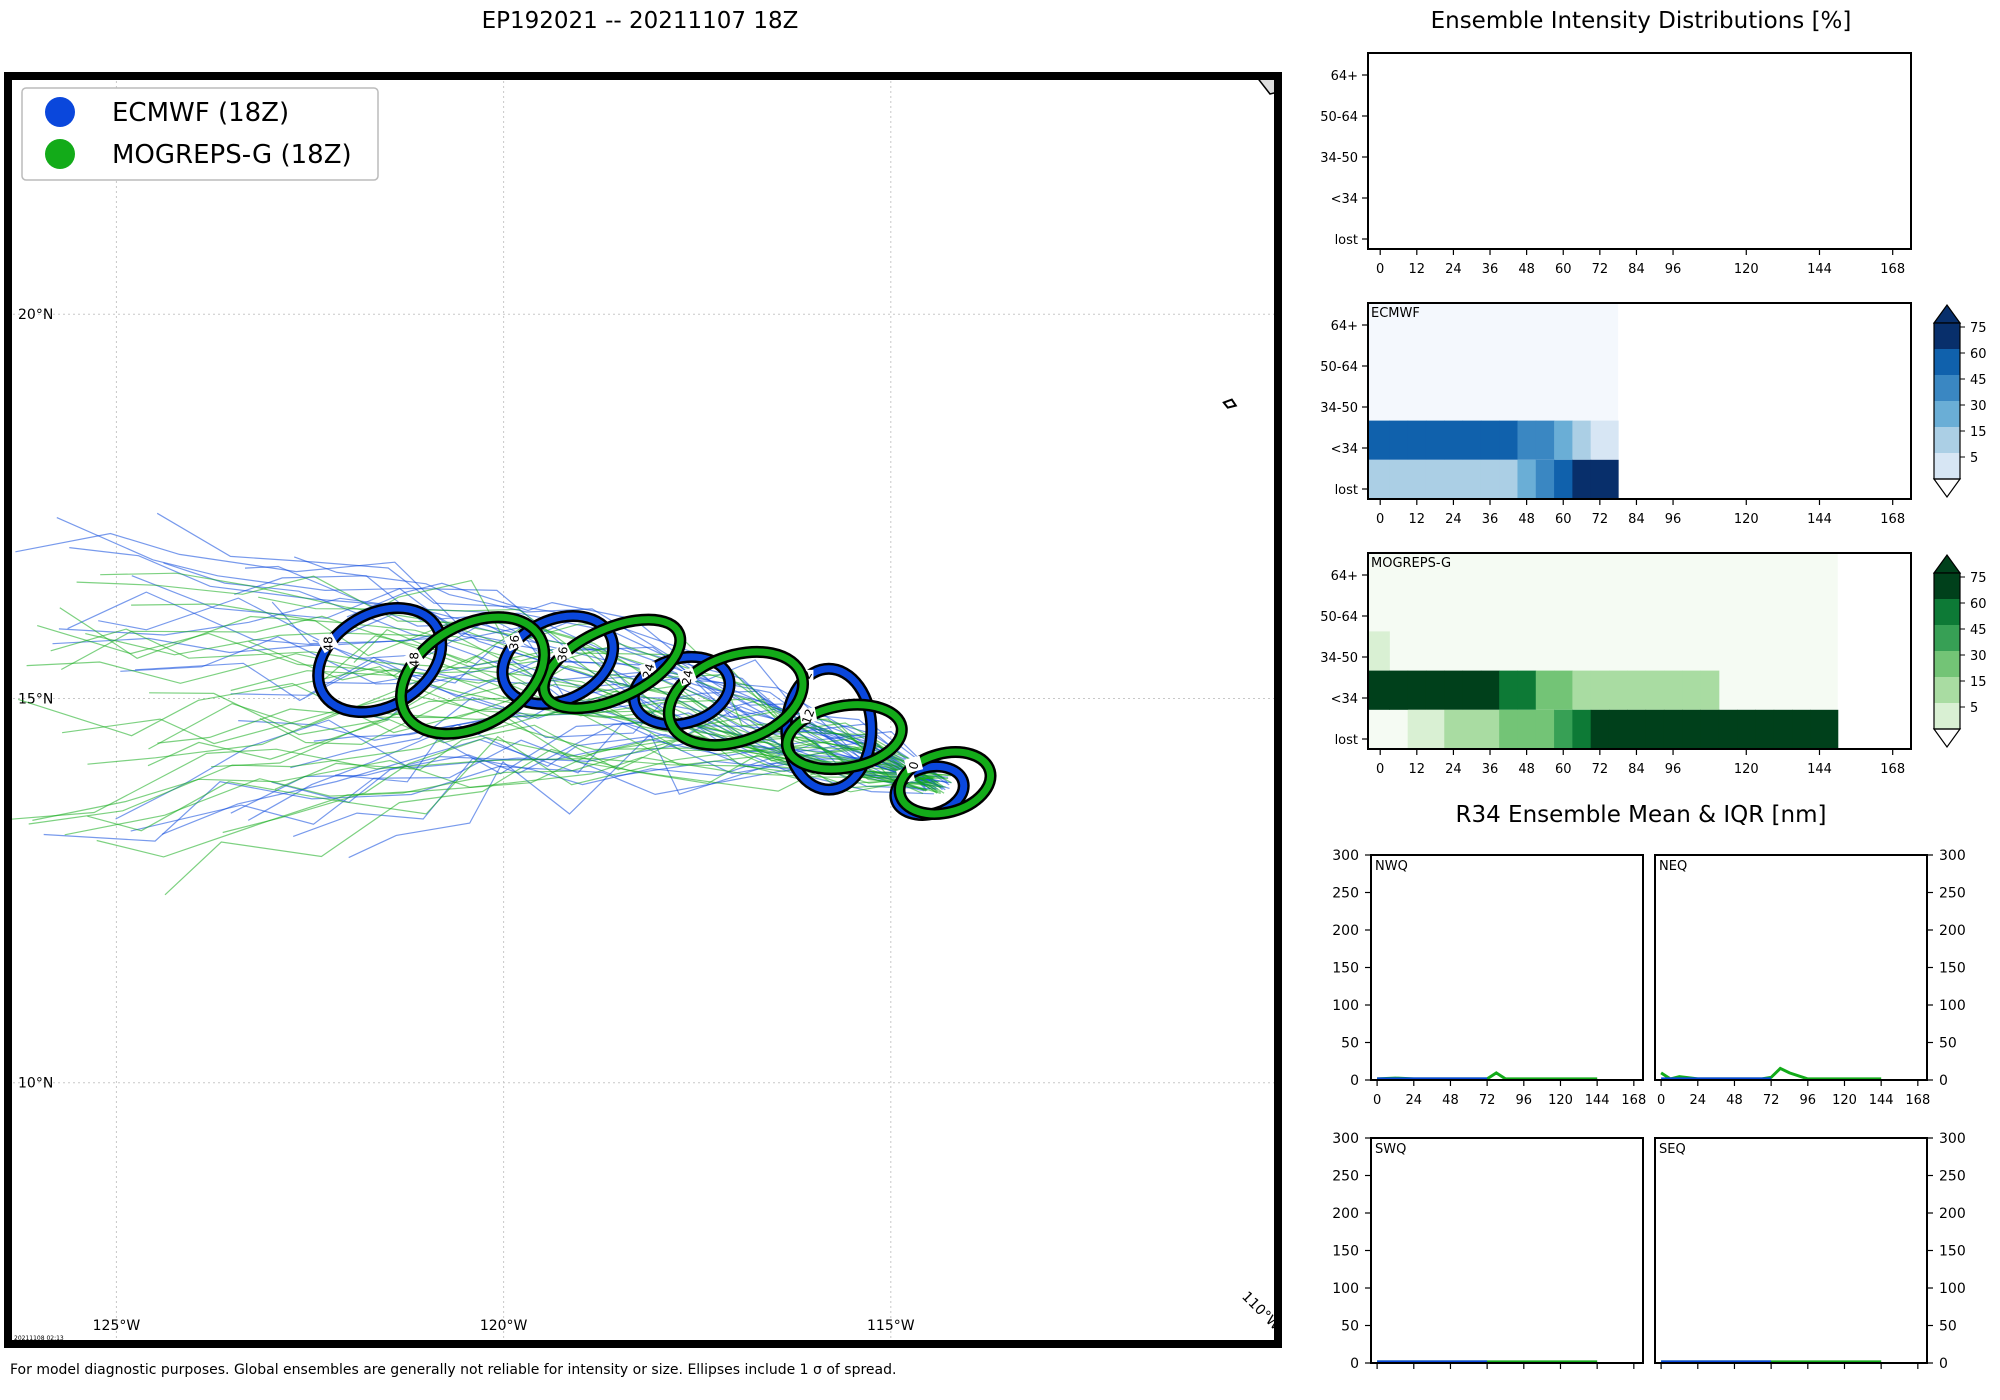 The height and width of the screenshot is (1400, 2000). What do you see at coordinates (558, 660) in the screenshot?
I see `ellipse-ecmwf-36: 36` at bounding box center [558, 660].